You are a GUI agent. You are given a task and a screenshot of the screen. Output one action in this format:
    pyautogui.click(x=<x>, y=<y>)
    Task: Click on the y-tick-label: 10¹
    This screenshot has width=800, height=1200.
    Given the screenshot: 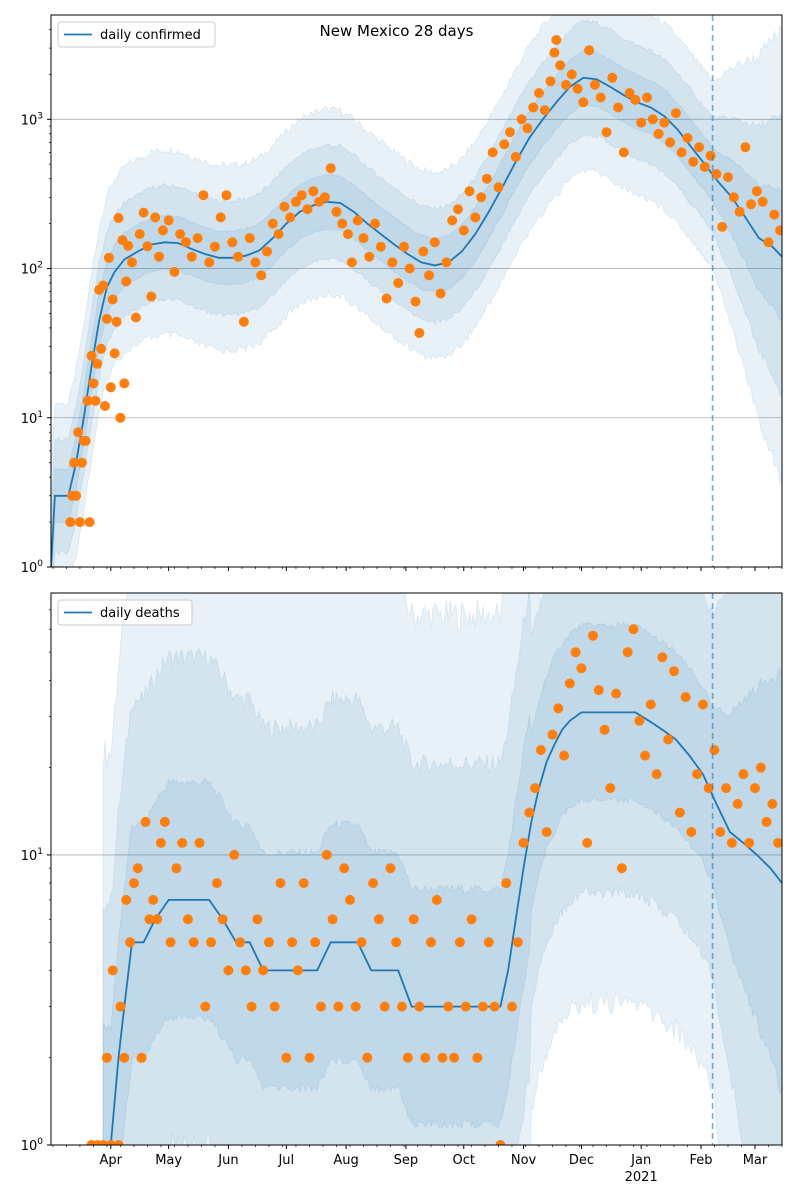 What is the action you would take?
    pyautogui.click(x=32, y=855)
    